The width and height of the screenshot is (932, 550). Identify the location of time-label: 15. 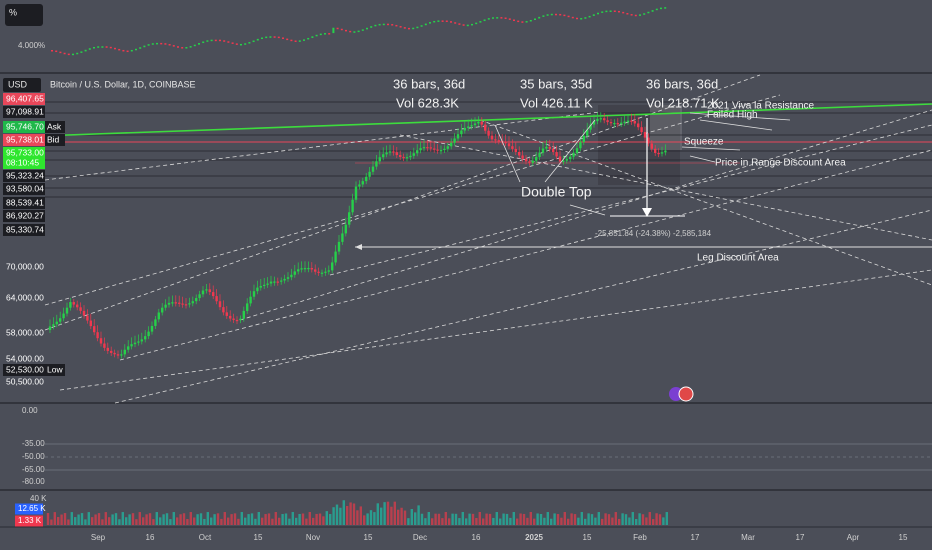
(368, 537).